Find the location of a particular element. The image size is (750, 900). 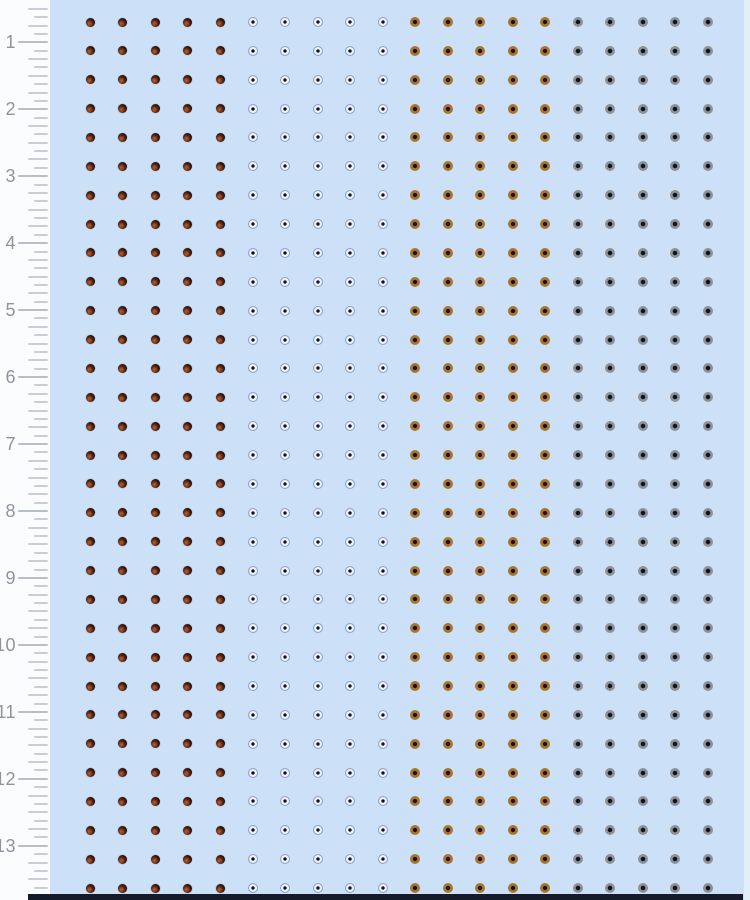

ruler-number: 7 is located at coordinates (10, 444).